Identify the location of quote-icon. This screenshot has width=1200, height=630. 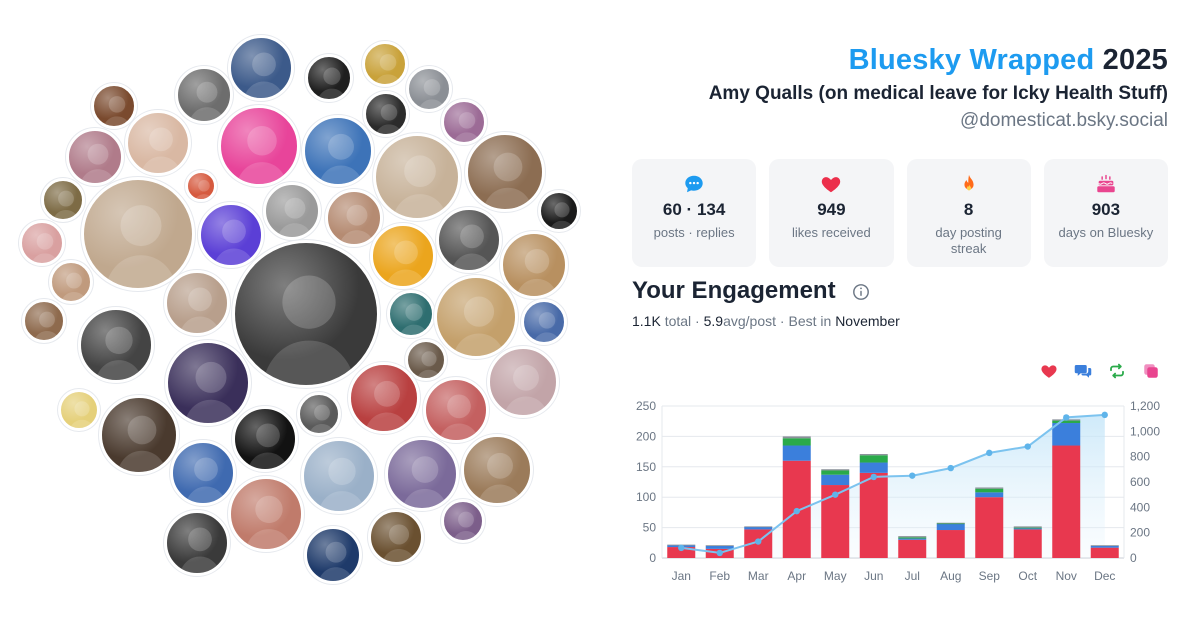
(1151, 371).